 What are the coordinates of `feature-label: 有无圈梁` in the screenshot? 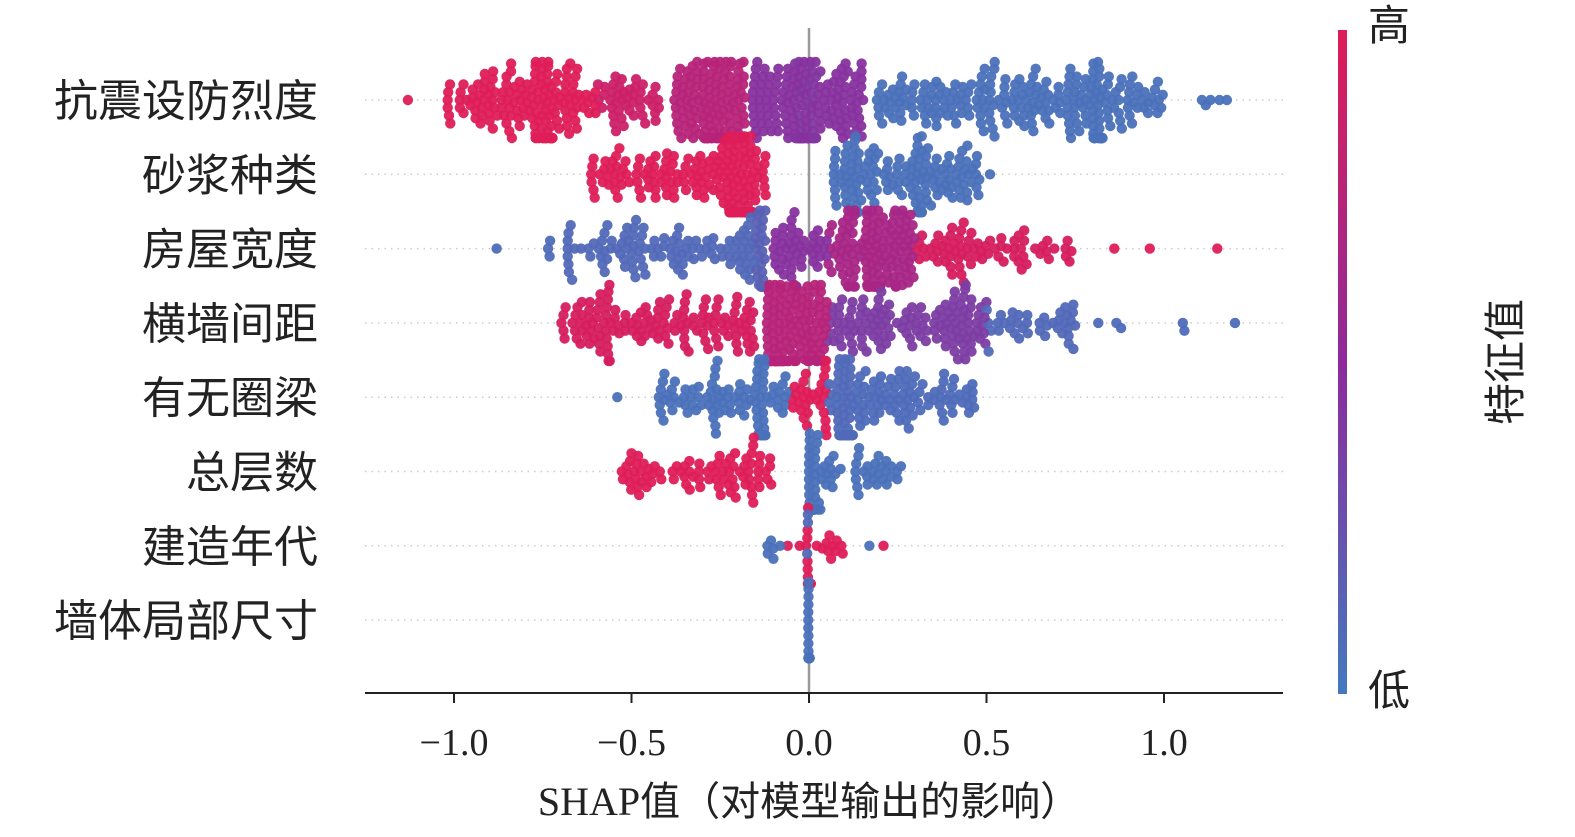 It's located at (230, 398).